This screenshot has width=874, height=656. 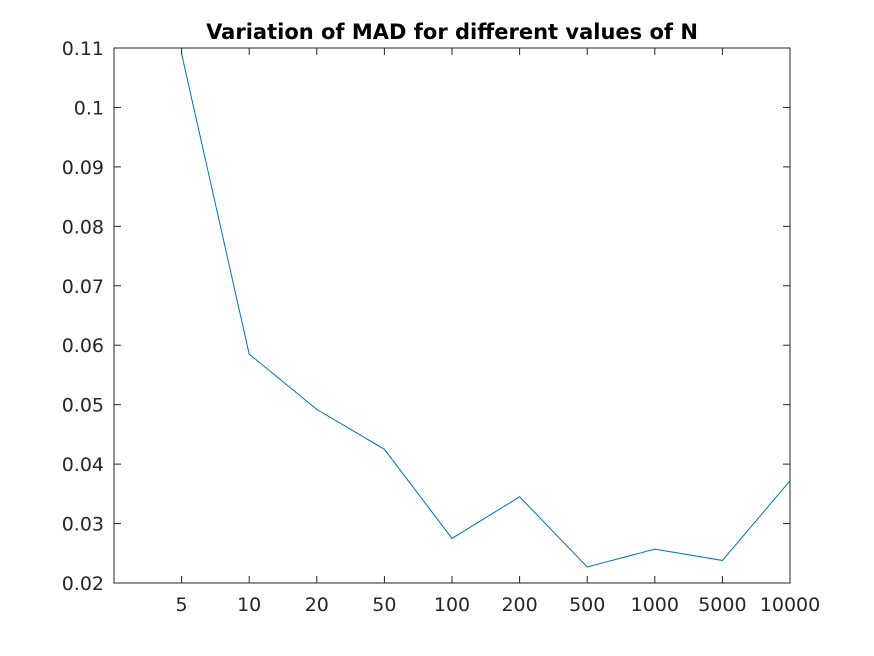 I want to click on x-tick-label: 200, so click(x=519, y=605).